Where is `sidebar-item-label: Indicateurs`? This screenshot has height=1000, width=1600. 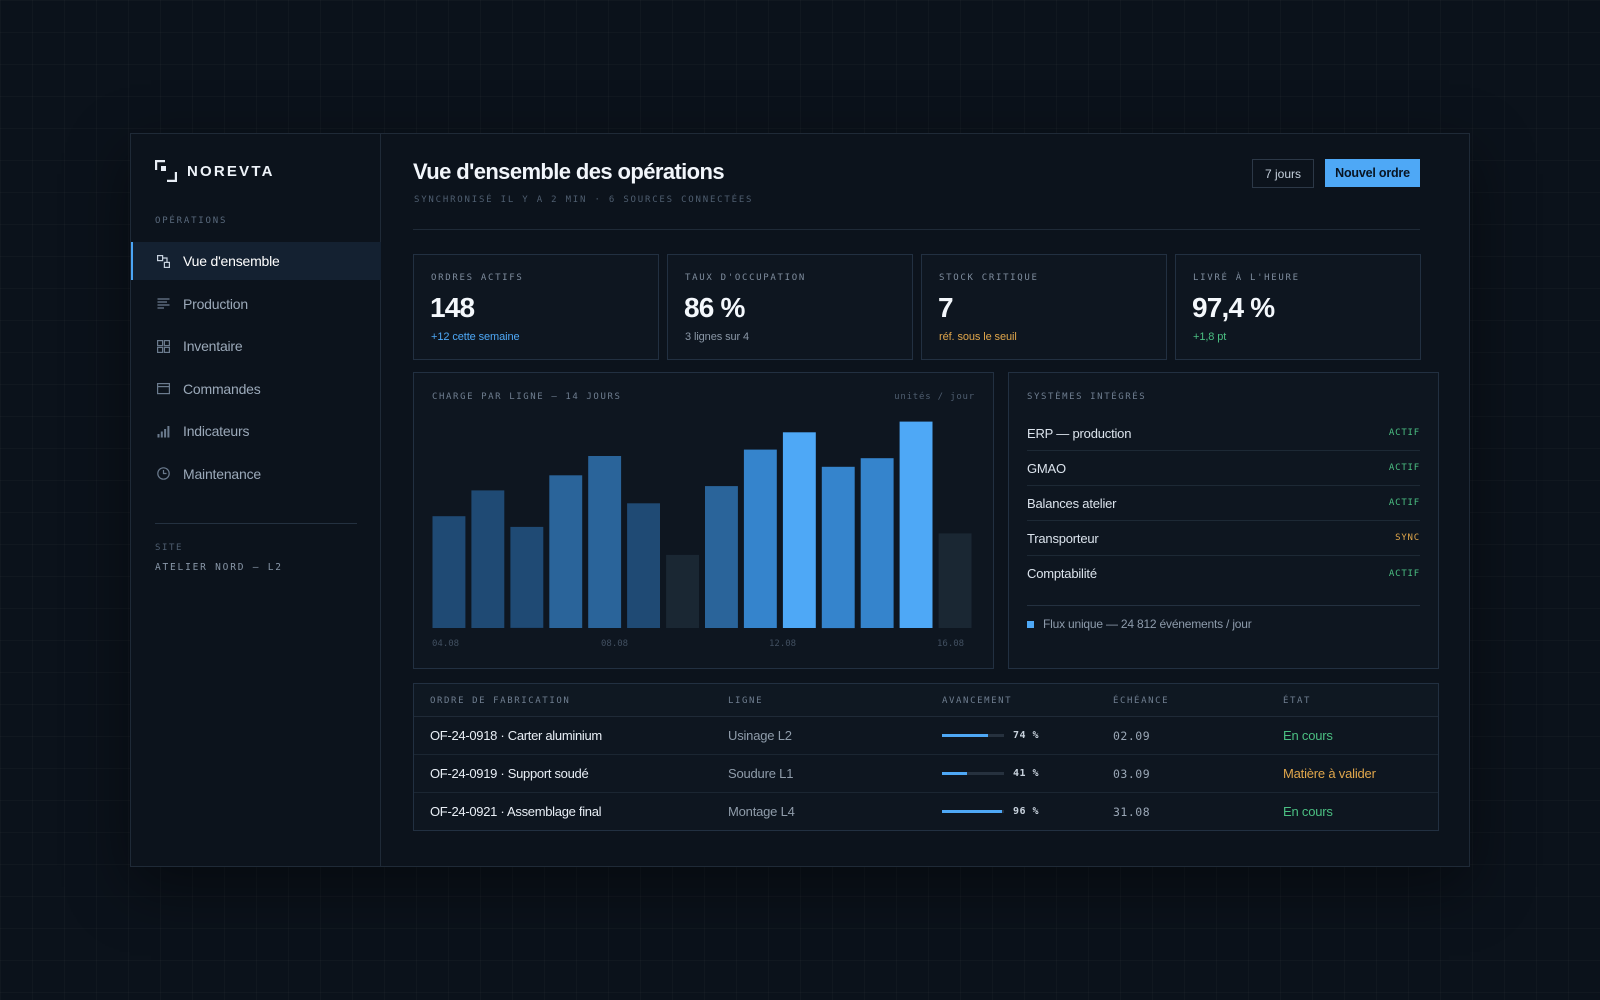
sidebar-item-label: Indicateurs is located at coordinates (216, 431).